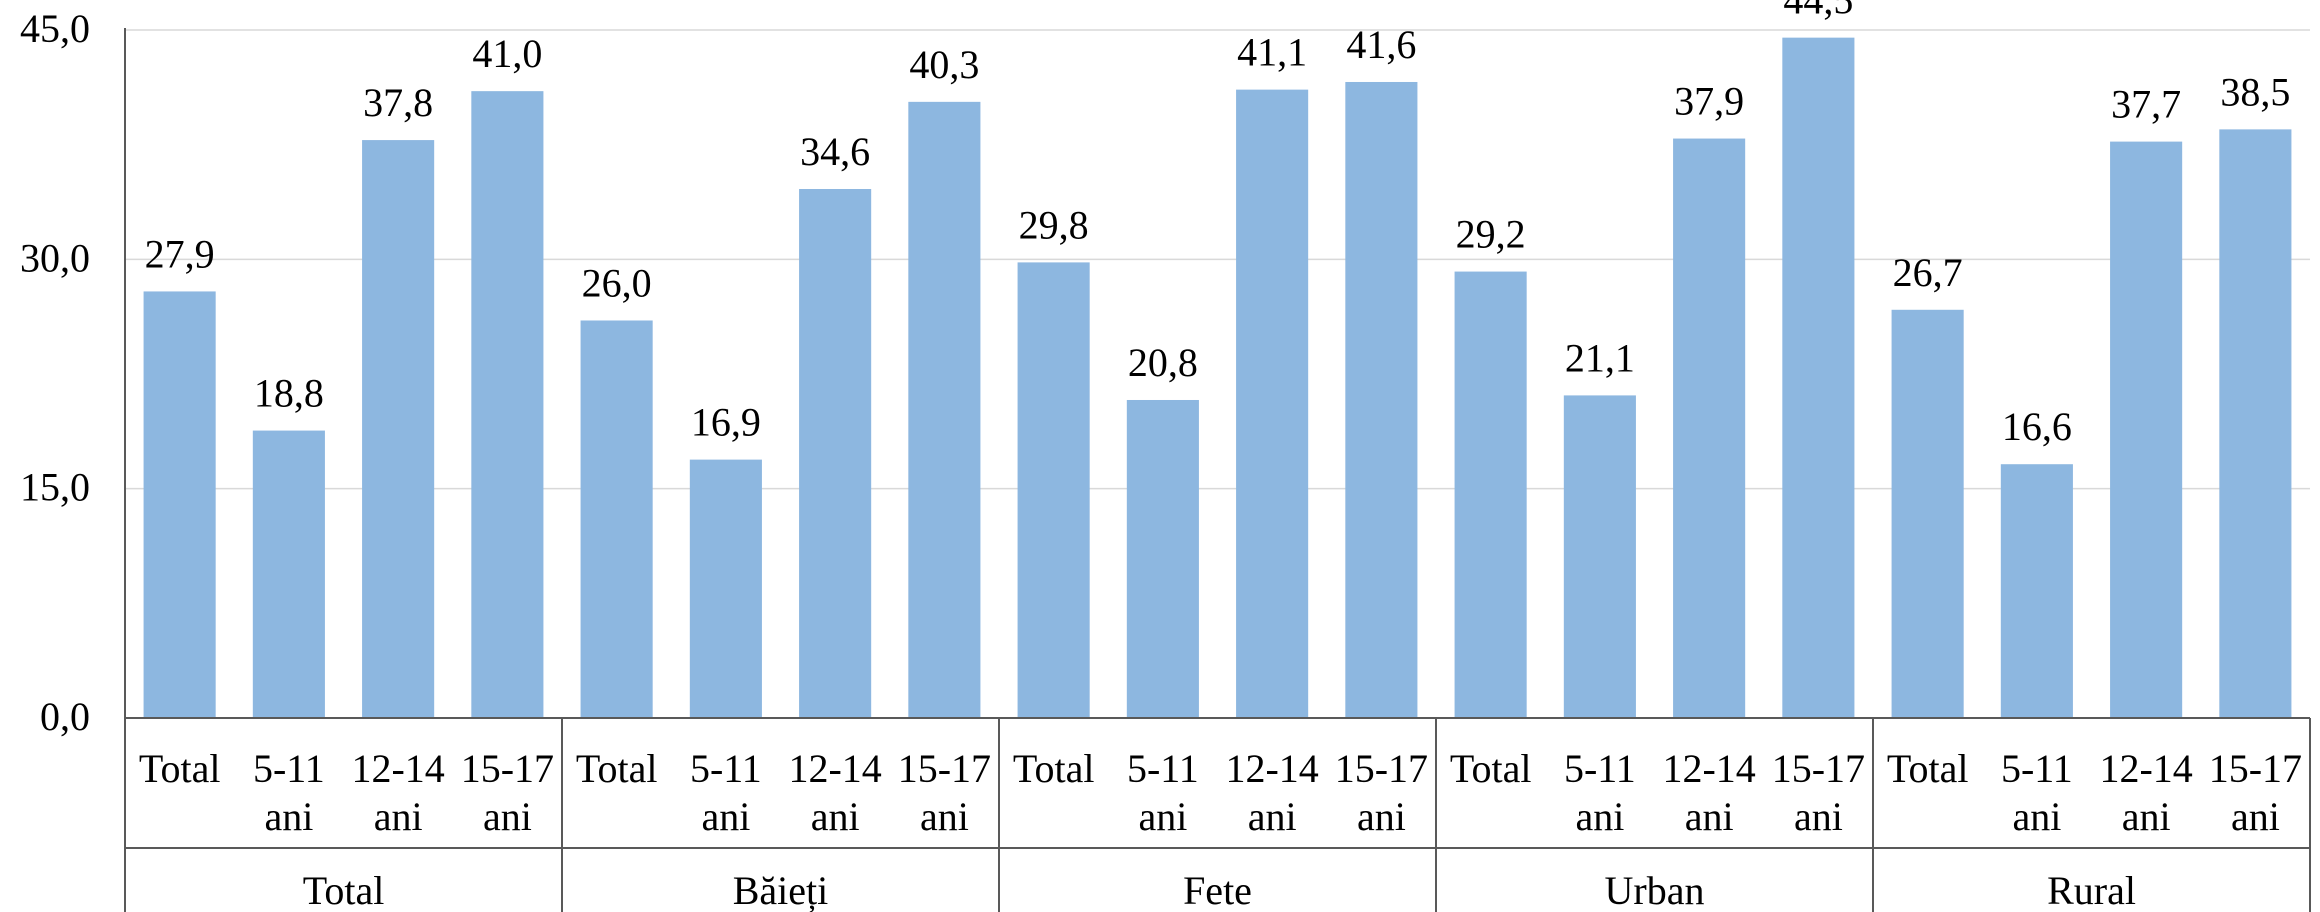 The width and height of the screenshot is (2320, 912). What do you see at coordinates (1272, 52) in the screenshot?
I see `data-label: 41,1` at bounding box center [1272, 52].